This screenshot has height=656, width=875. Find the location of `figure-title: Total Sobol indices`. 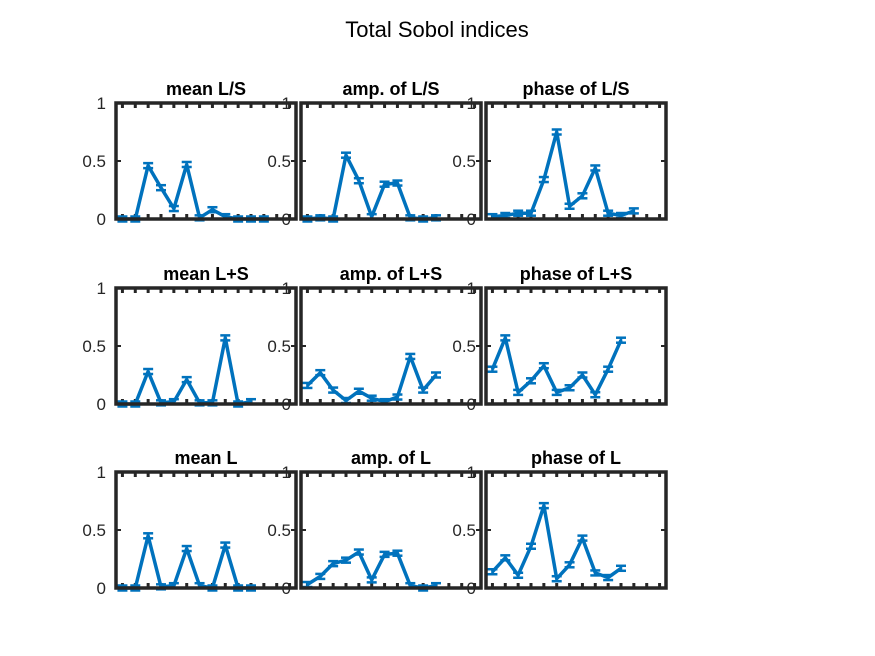

figure-title: Total Sobol indices is located at coordinates (436, 29).